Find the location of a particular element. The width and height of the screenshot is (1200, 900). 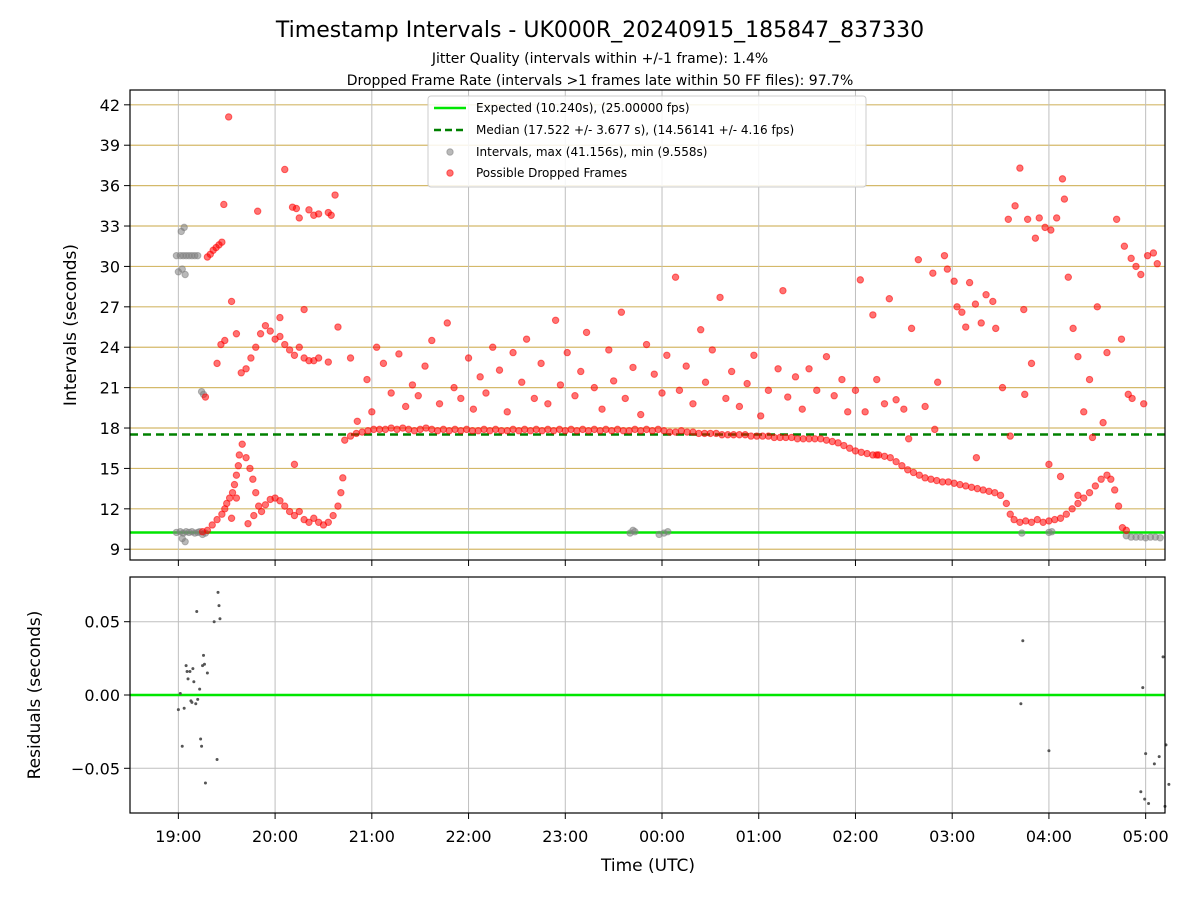

intervals-y-tick-label: 30 is located at coordinates (110, 266).